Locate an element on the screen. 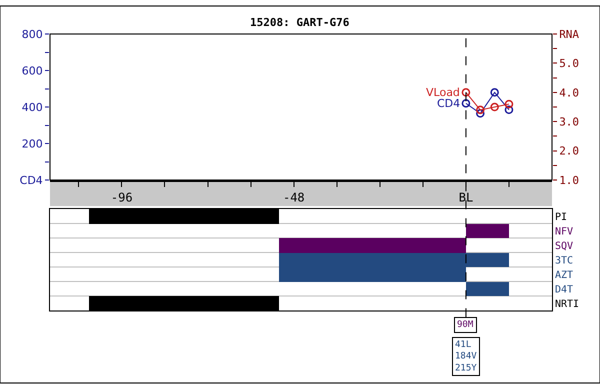  text: 41L 184V 215Y is located at coordinates (466, 357).